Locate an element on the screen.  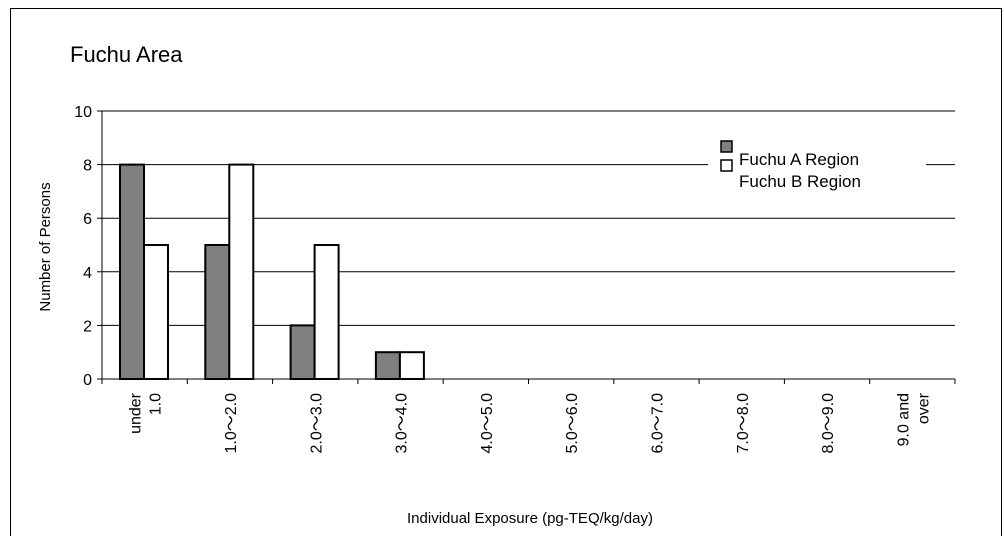
y-tick-label: 2 is located at coordinates (87, 326).